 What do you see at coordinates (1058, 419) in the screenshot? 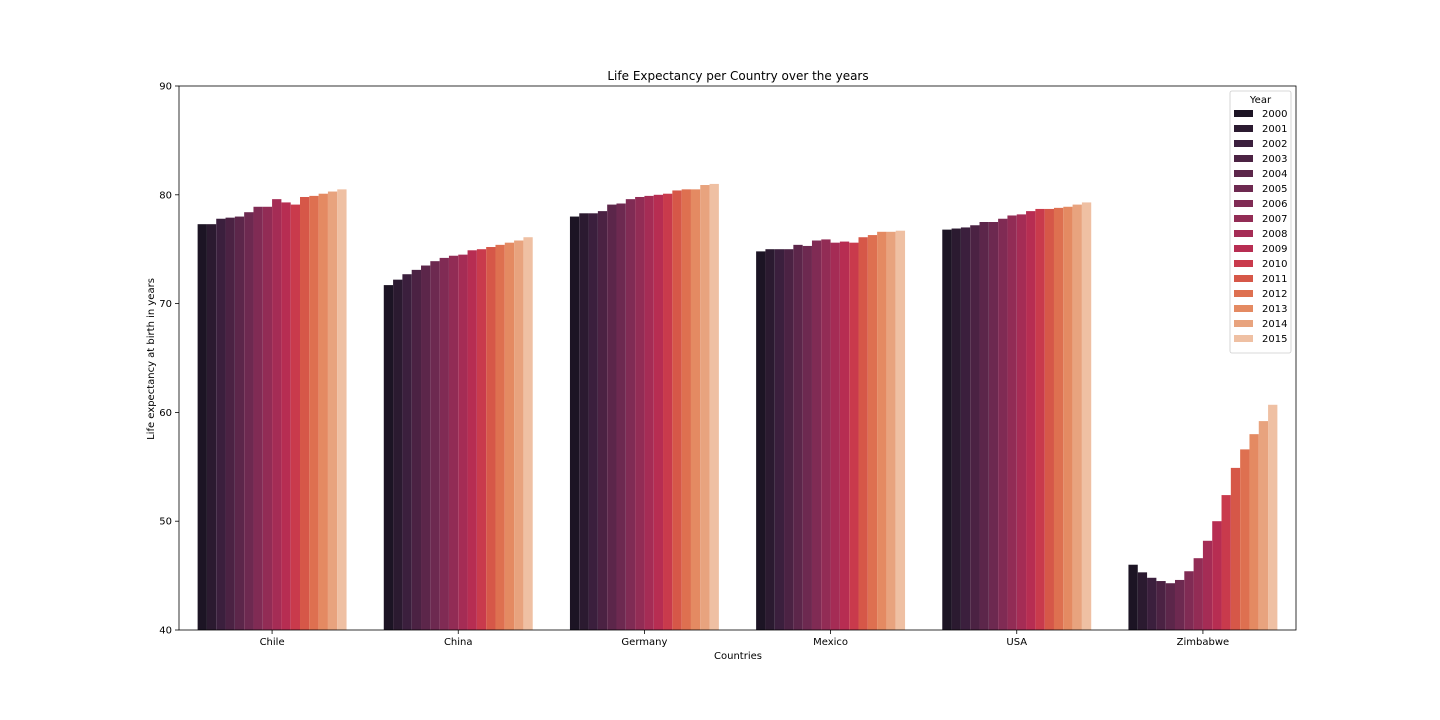
I see `bar-usa-2012` at bounding box center [1058, 419].